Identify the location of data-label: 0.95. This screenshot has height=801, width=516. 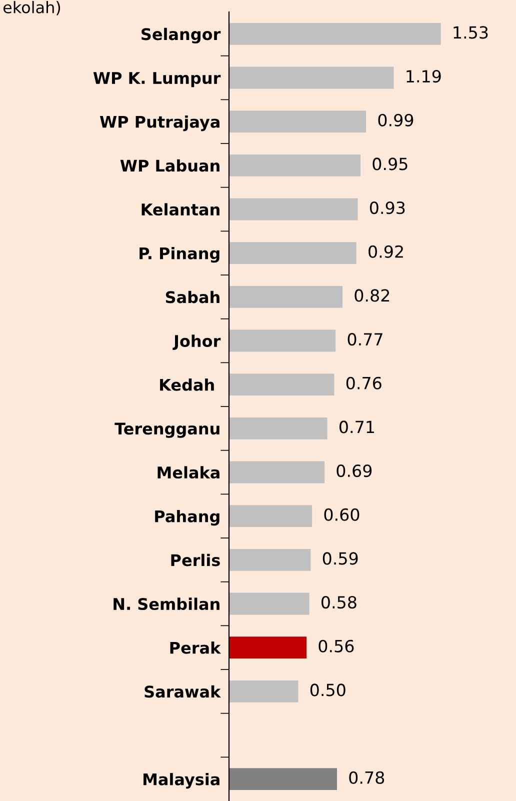
(390, 164).